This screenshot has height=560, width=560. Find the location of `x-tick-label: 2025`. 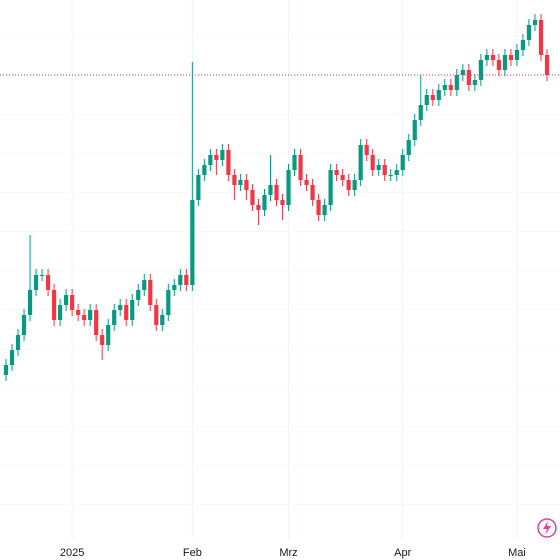

x-tick-label: 2025 is located at coordinates (72, 553).